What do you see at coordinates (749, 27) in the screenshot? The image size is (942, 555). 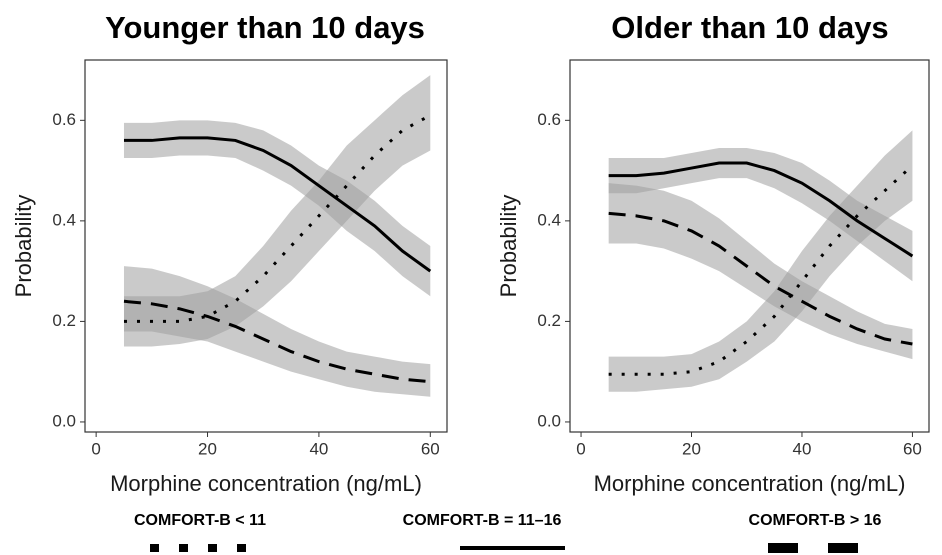 I see `chart-title: Older than 10 days` at bounding box center [749, 27].